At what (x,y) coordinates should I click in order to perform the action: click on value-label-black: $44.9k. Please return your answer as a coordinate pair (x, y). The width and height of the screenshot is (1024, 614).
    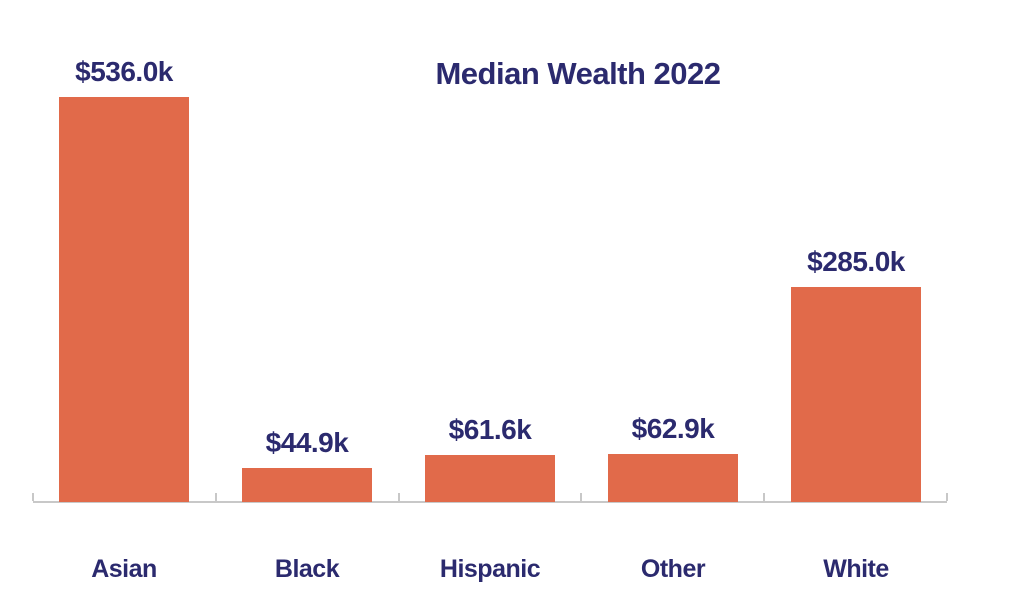
    Looking at the image, I should click on (307, 442).